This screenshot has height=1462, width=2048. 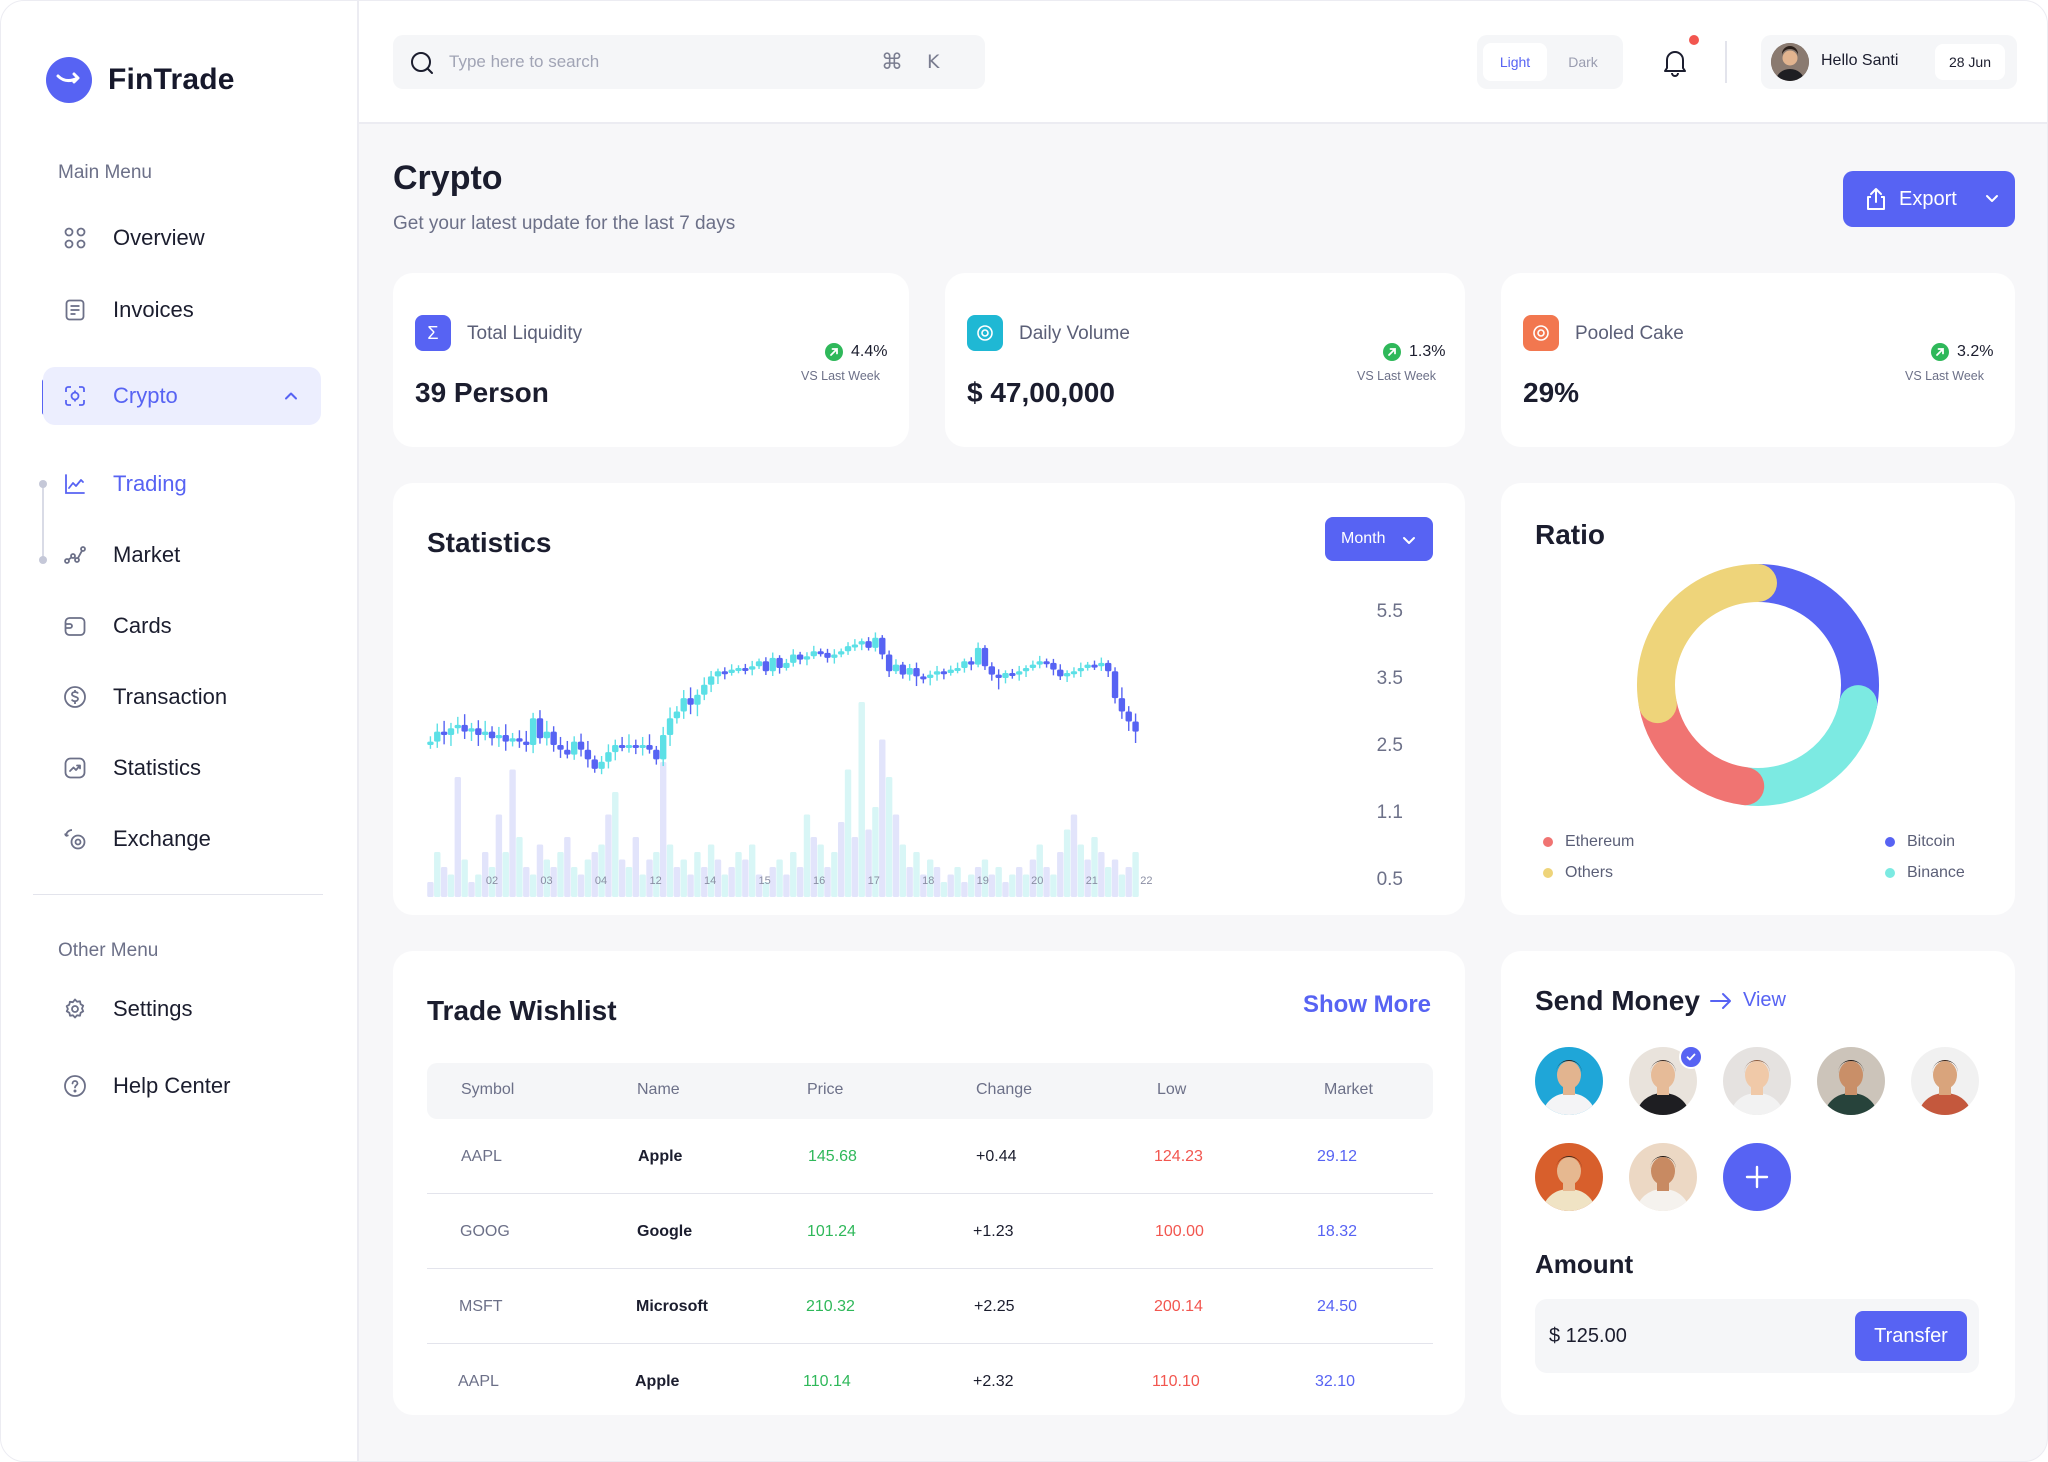 I want to click on user-greeting: Hello Santi, so click(x=1860, y=60).